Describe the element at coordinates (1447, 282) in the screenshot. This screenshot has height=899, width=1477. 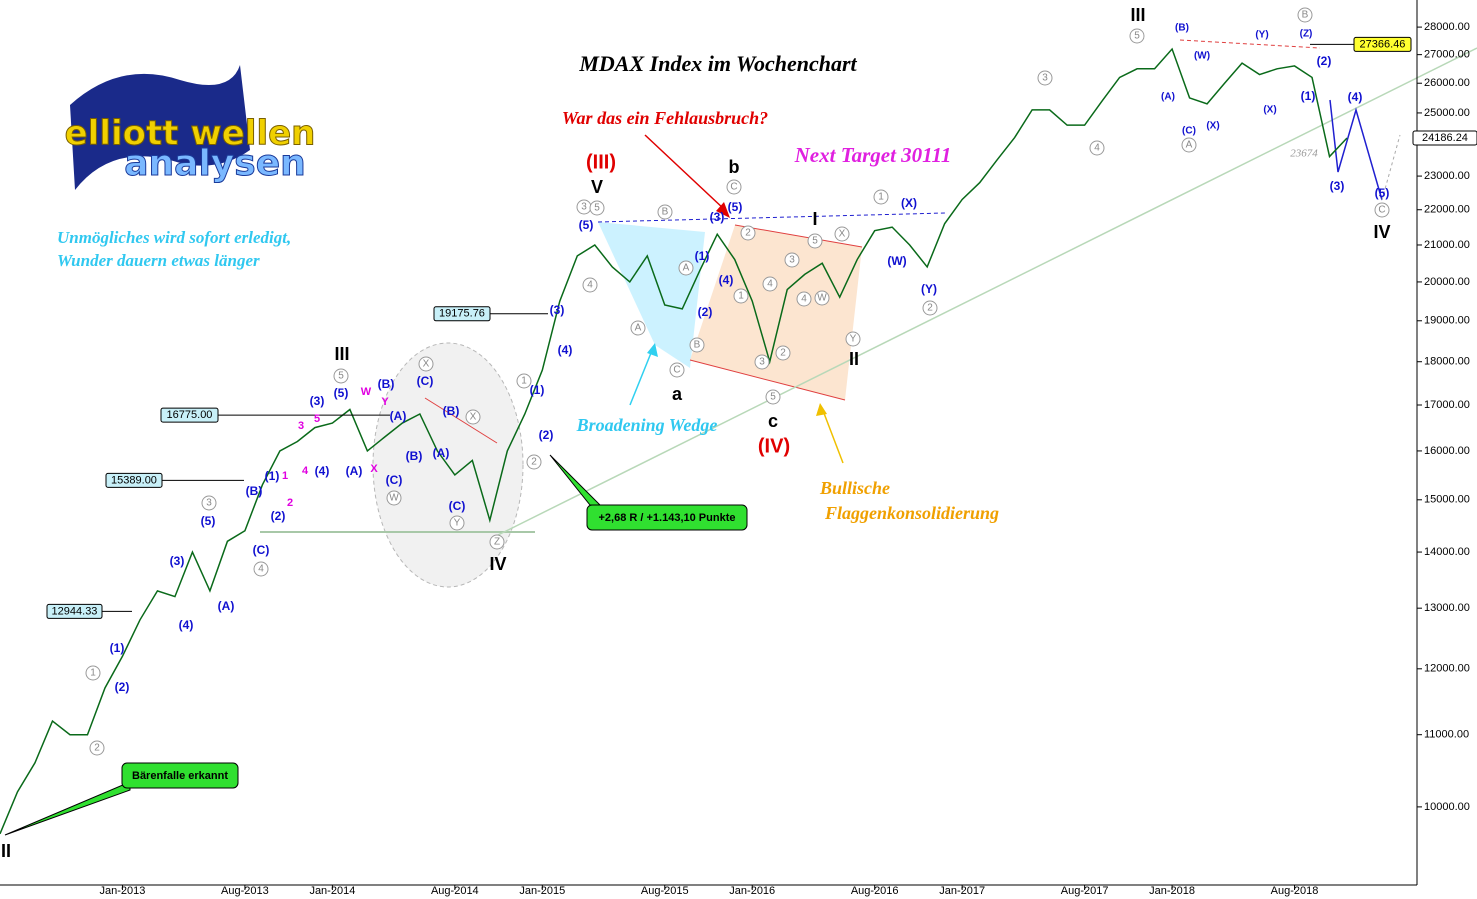
I see `y-tick-label: 20000.00` at that location.